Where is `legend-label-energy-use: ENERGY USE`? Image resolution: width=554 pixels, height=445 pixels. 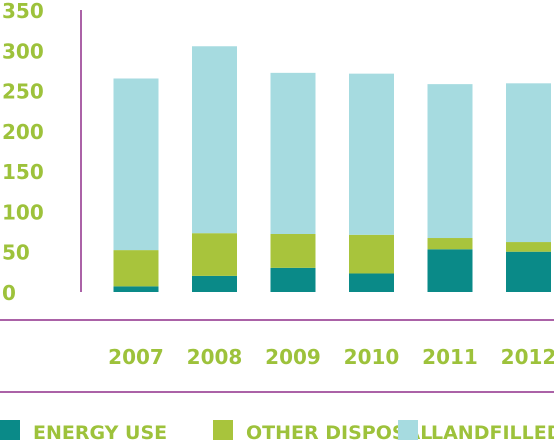 legend-label-energy-use: ENERGY USE is located at coordinates (100, 433).